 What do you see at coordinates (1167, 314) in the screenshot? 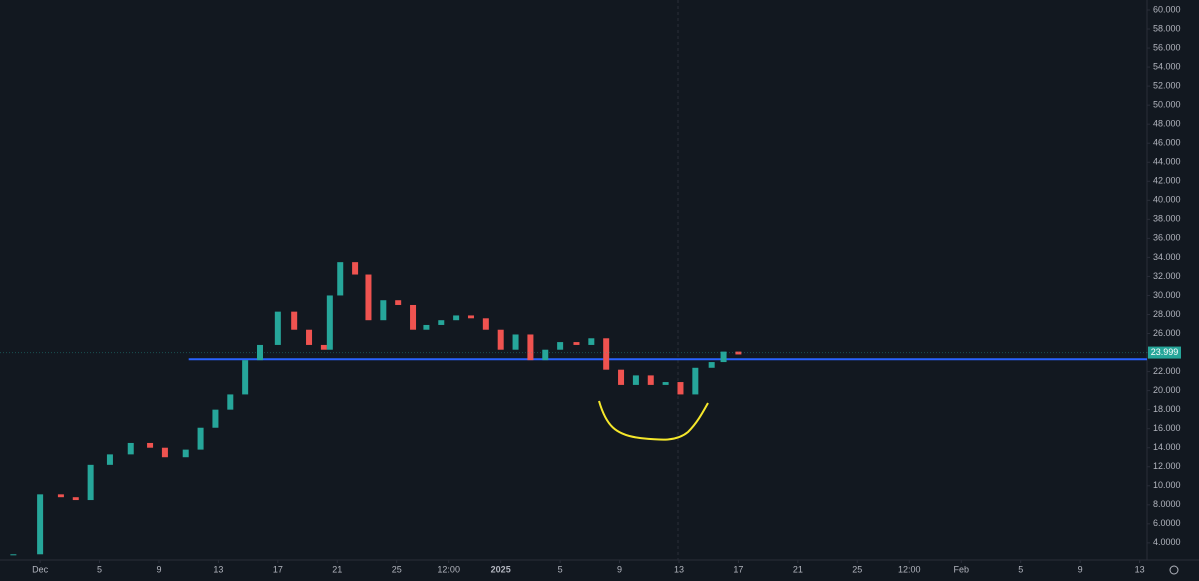
I see `y-tick-label: 28.000` at bounding box center [1167, 314].